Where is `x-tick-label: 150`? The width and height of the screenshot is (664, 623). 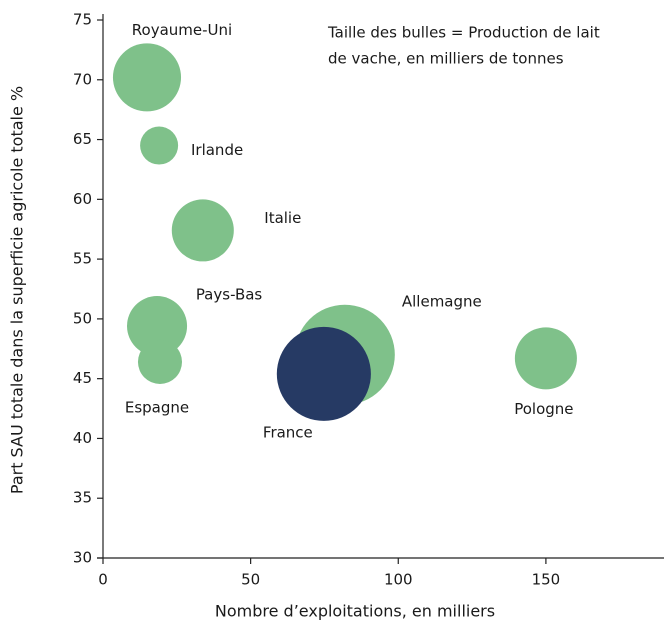
x-tick-label: 150 is located at coordinates (546, 580).